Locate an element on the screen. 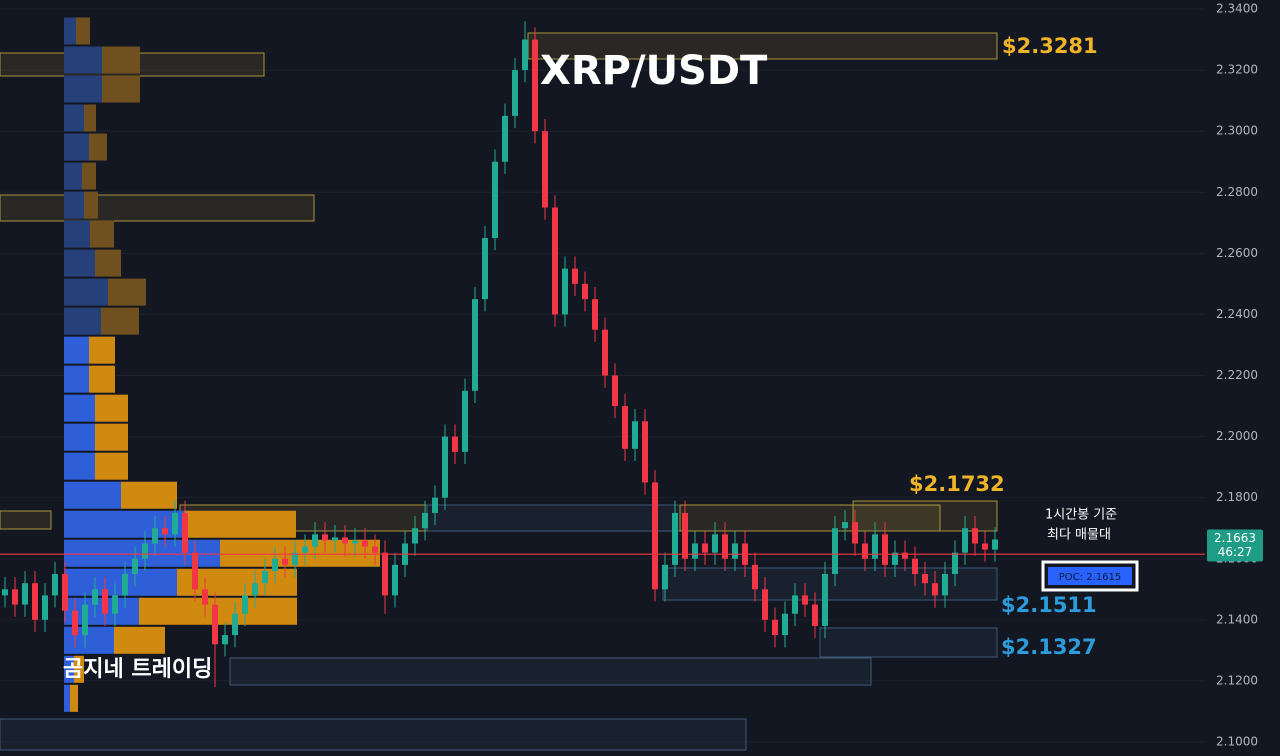 The image size is (1280, 756). countdown: 46:27 is located at coordinates (1235, 552).